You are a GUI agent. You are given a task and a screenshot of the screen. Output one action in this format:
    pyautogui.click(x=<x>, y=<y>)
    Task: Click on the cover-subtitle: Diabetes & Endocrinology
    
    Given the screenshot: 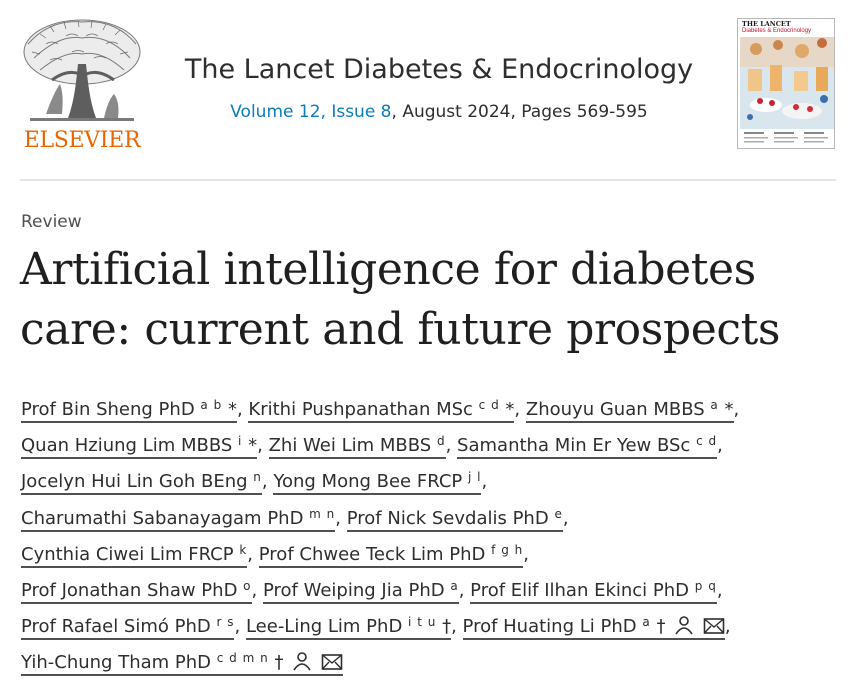 What is the action you would take?
    pyautogui.click(x=777, y=31)
    